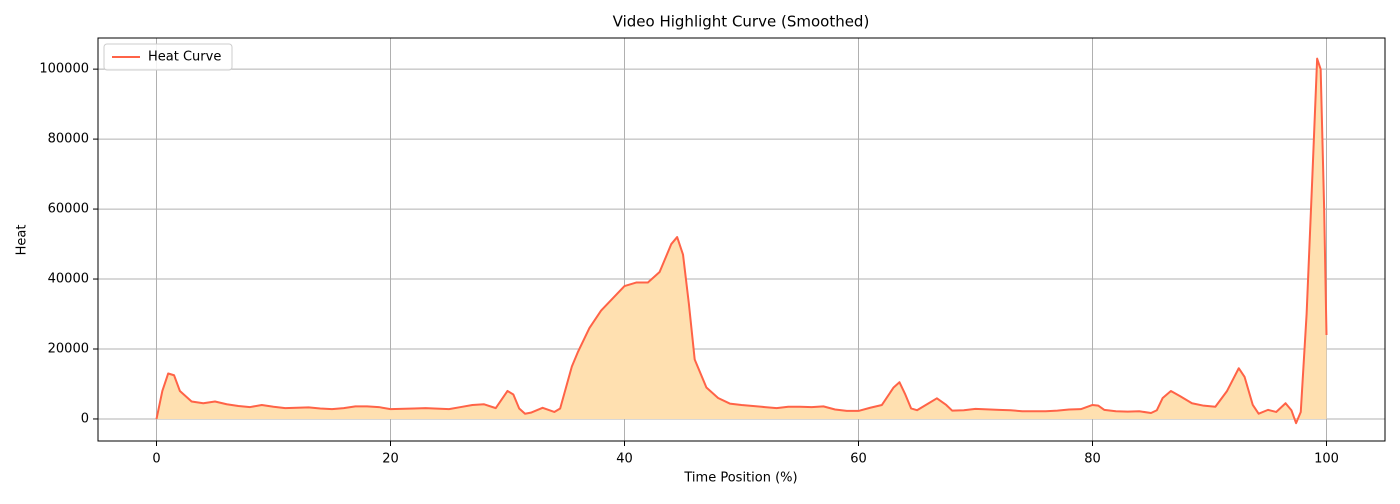 This screenshot has height=504, width=1400. I want to click on y-tick-label: 20000, so click(68, 348).